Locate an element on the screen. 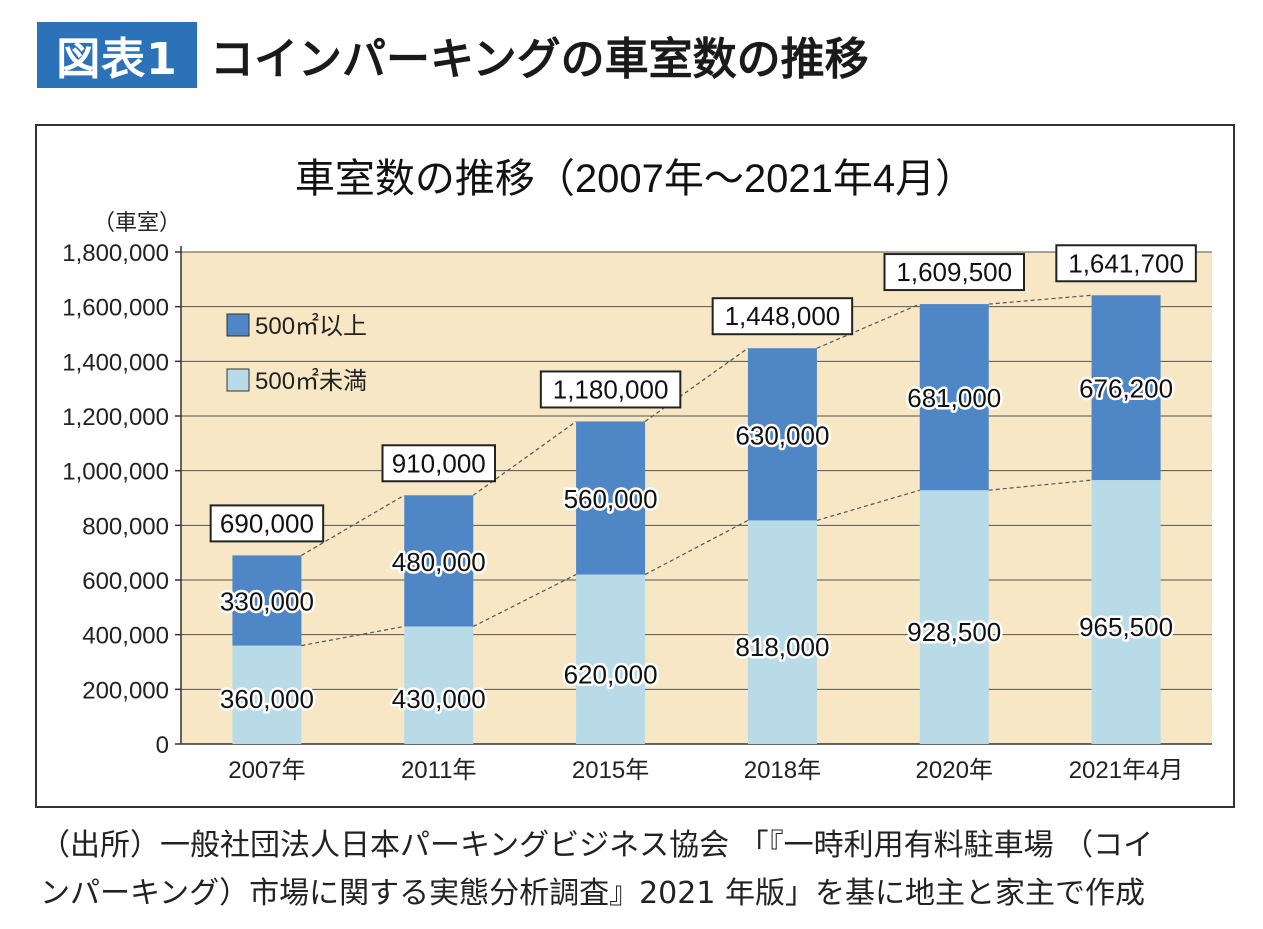 This screenshot has width=1263, height=929. total-label: 1,448,000 is located at coordinates (783, 316).